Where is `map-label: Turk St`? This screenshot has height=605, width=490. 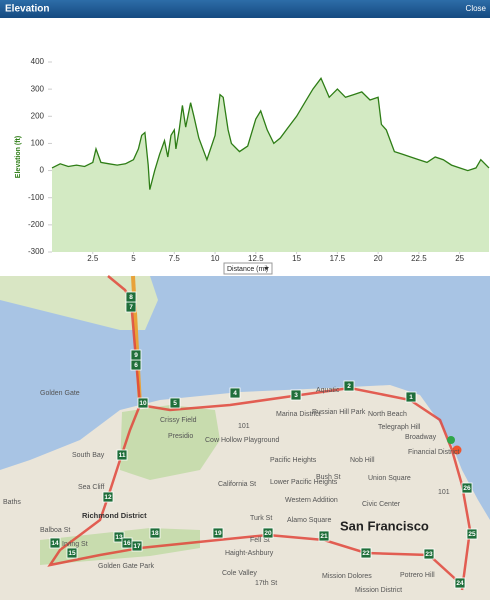
map-label: Turk St is located at coordinates (261, 518).